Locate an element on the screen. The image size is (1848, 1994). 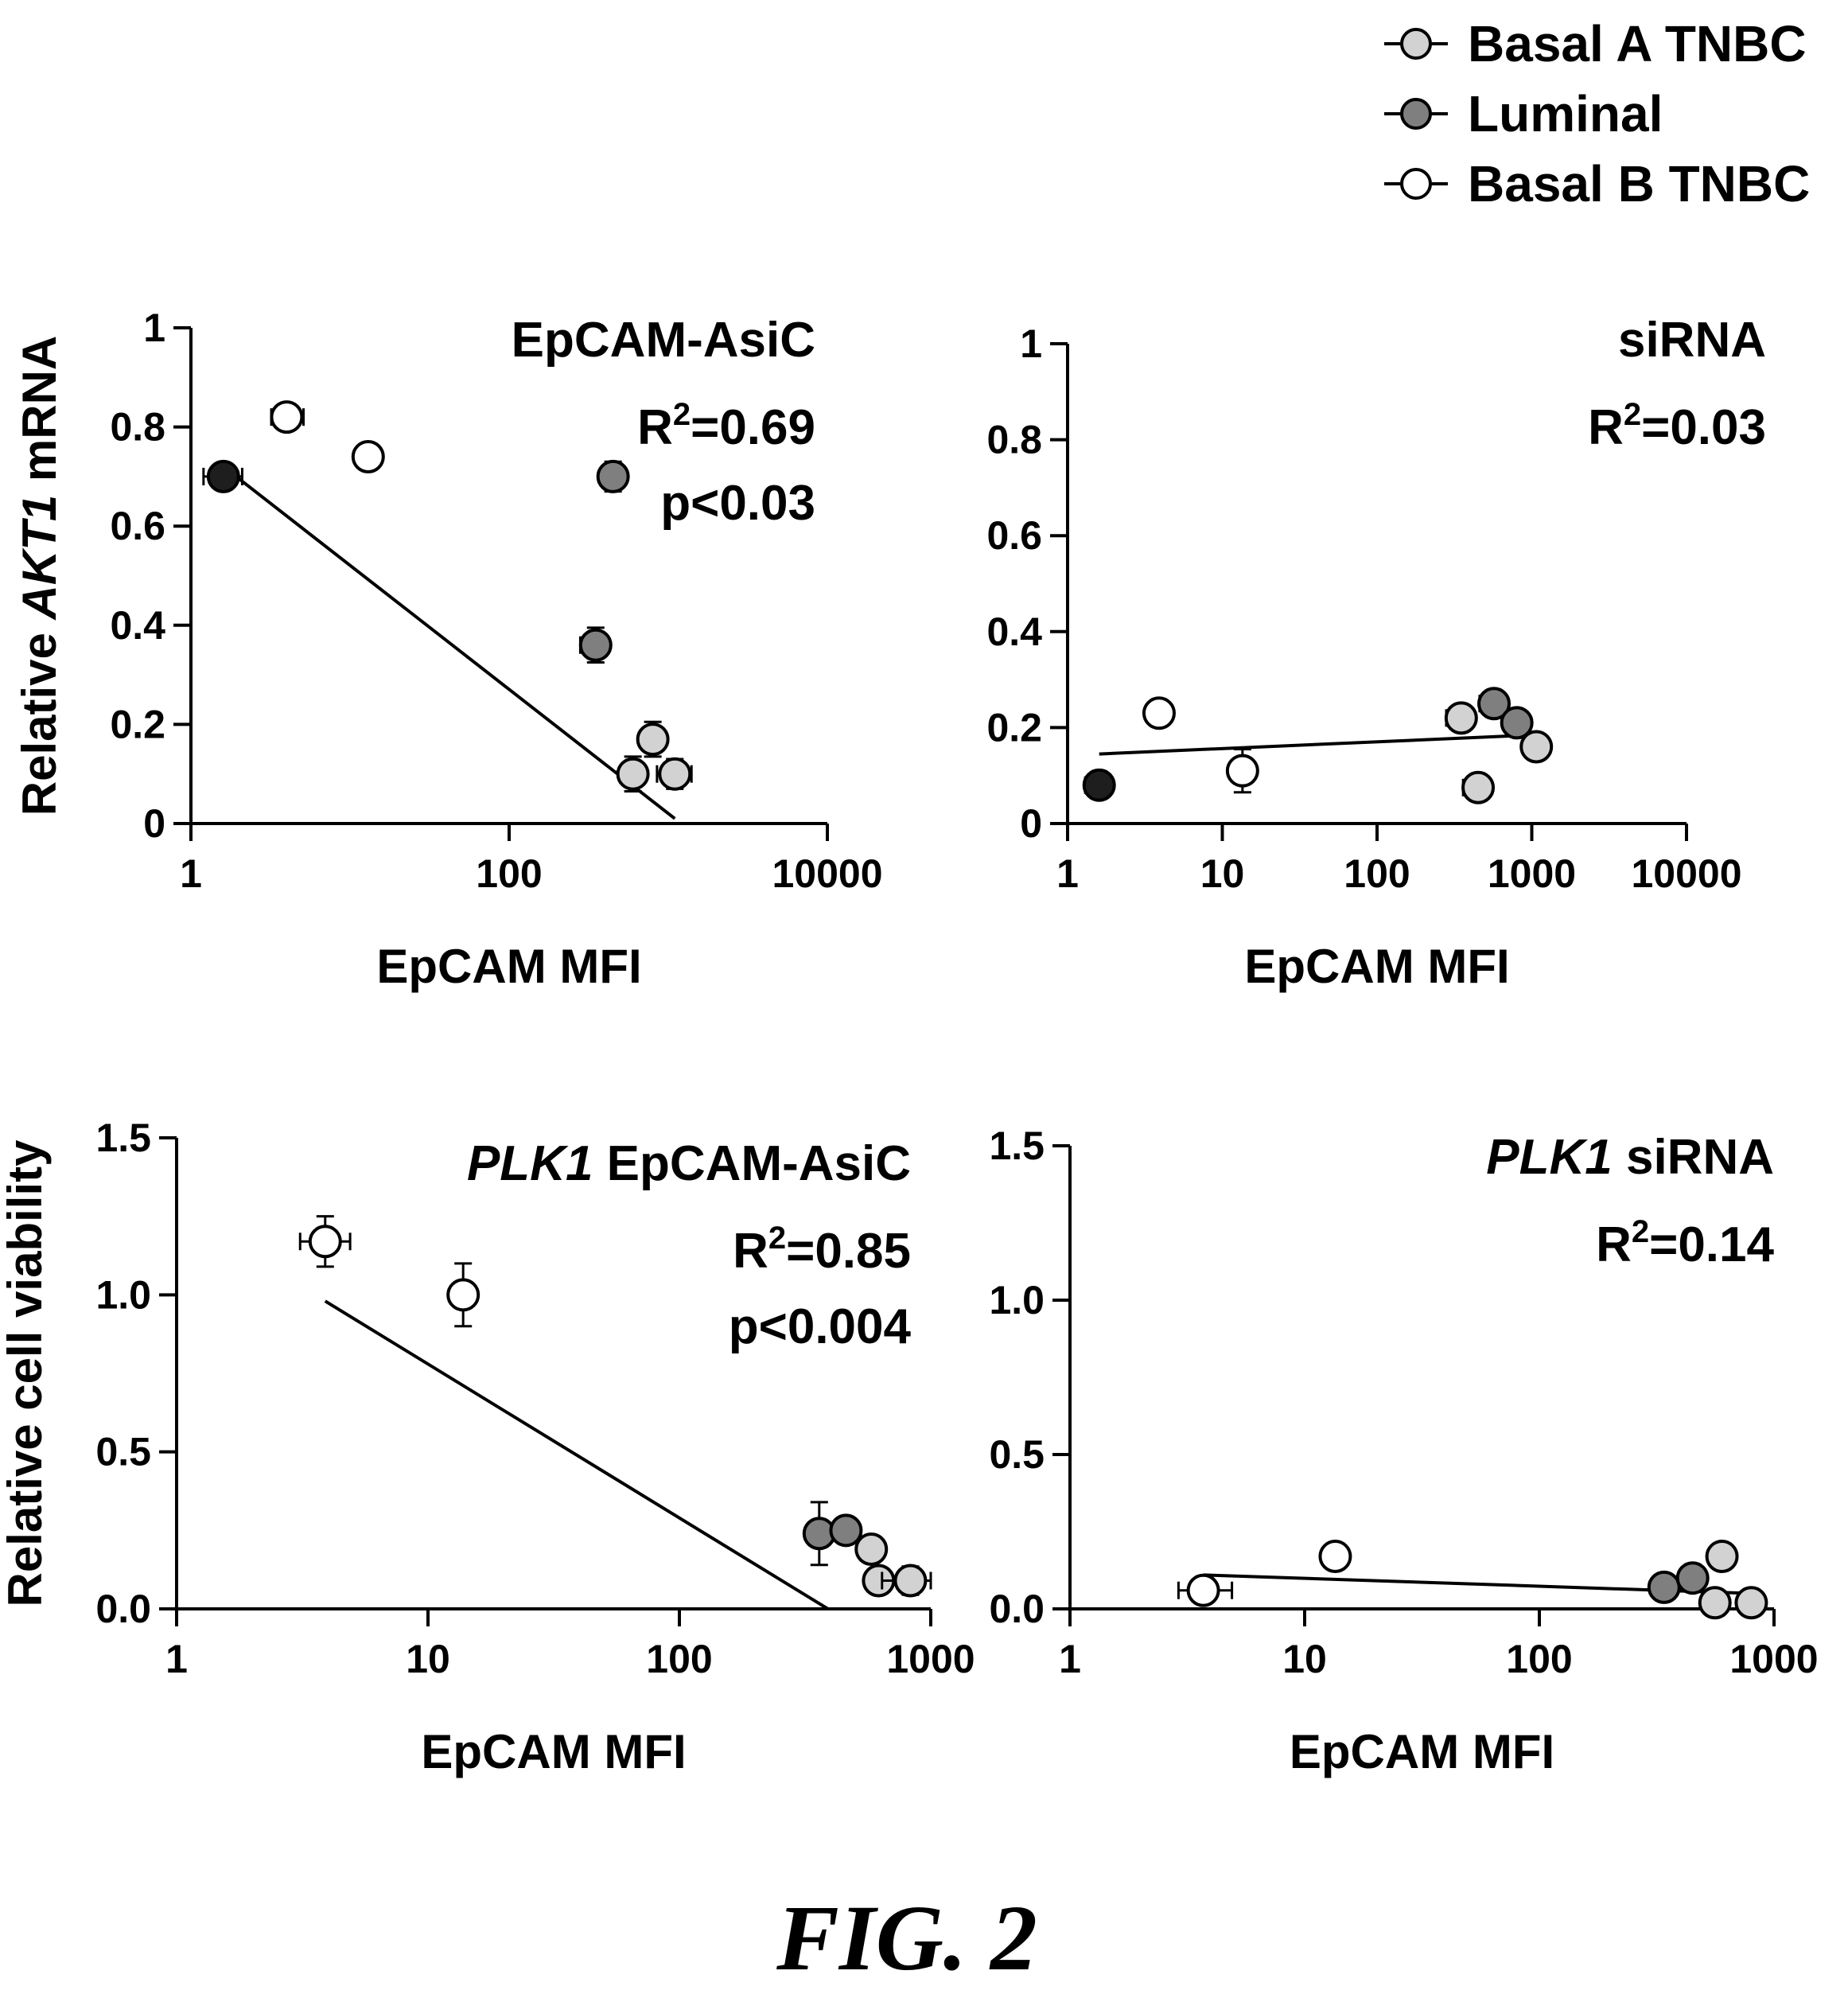
legend-label: Basal A TNBC is located at coordinates (1637, 43).